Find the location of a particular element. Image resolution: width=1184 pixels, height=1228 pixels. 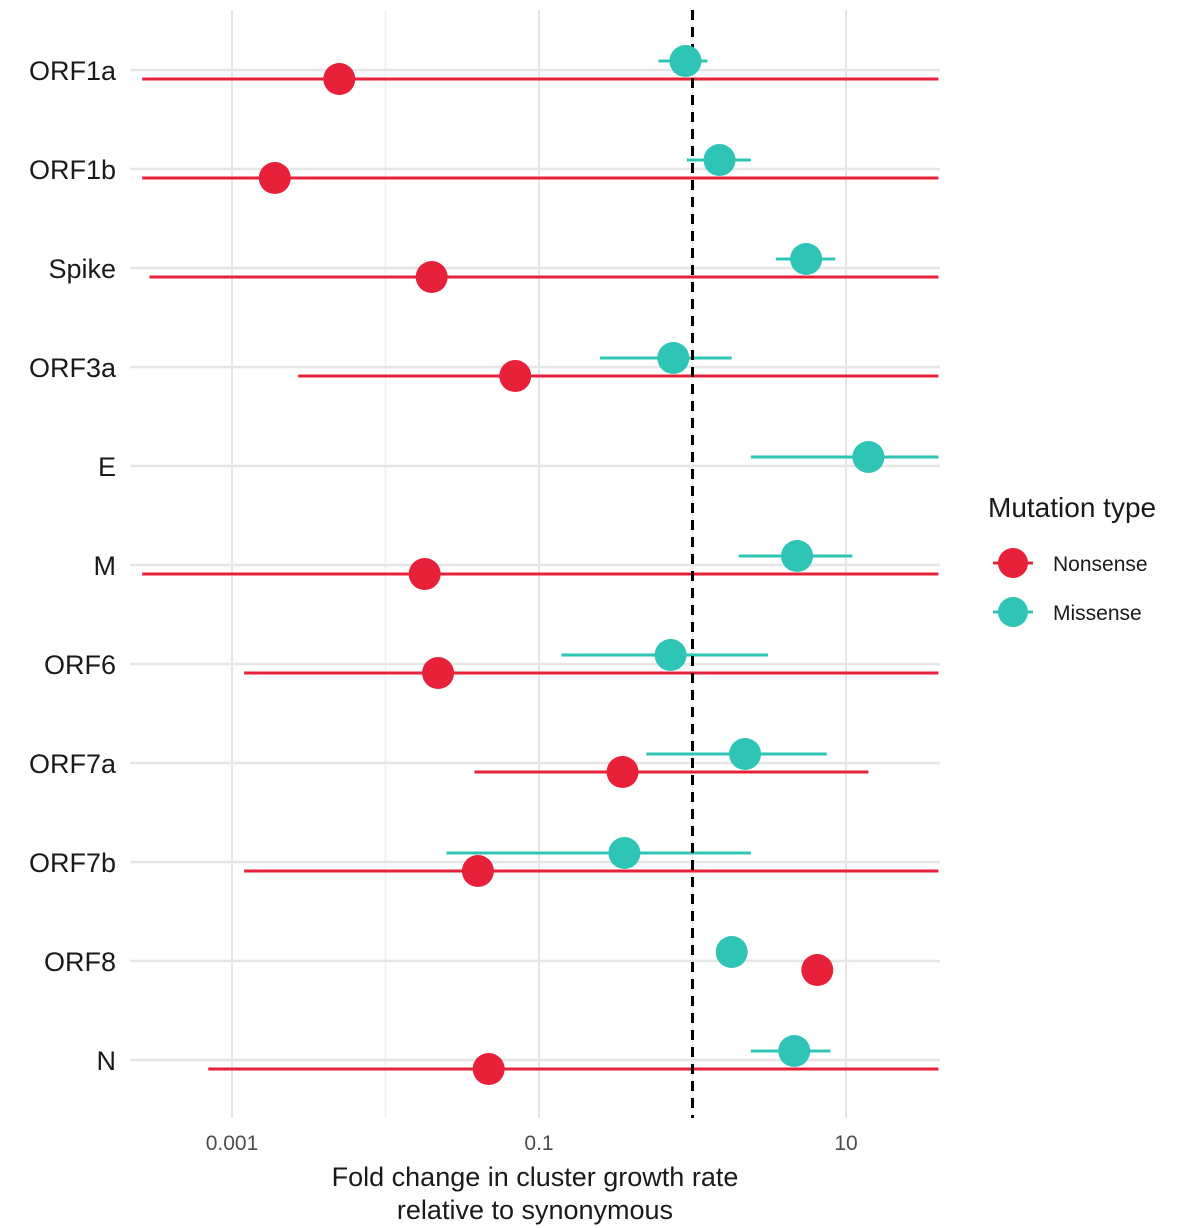

point-nonsense-ORF7b is located at coordinates (477, 871).